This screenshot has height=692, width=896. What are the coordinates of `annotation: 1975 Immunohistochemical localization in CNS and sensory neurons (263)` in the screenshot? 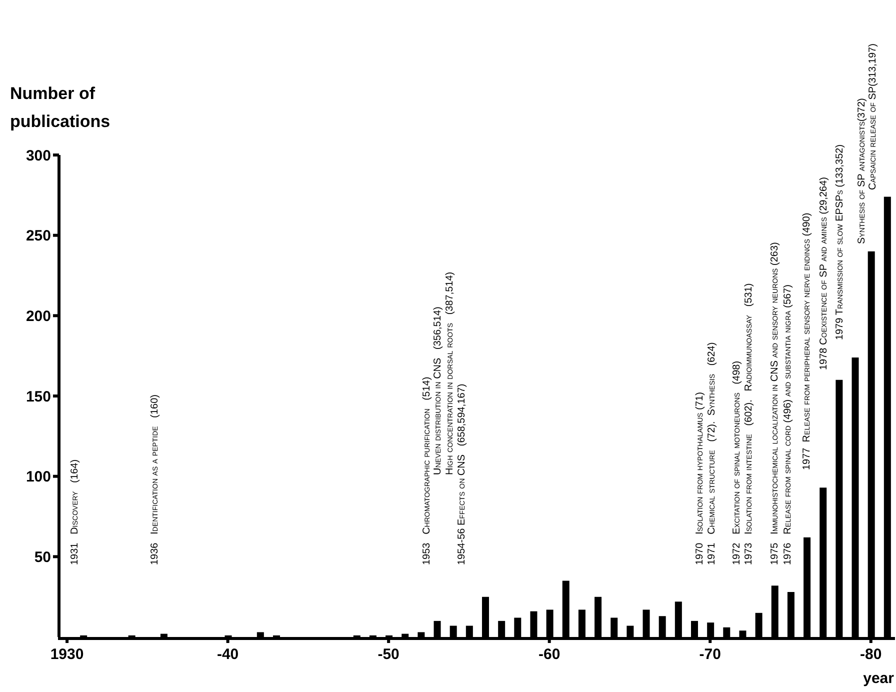 It's located at (775, 403).